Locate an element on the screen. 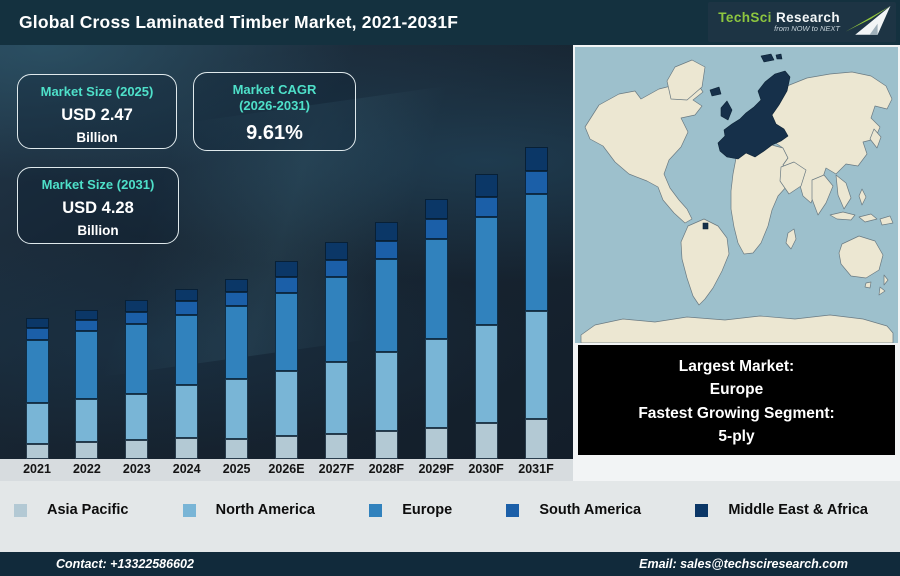  logo-brand-secondary: Research is located at coordinates (808, 17).